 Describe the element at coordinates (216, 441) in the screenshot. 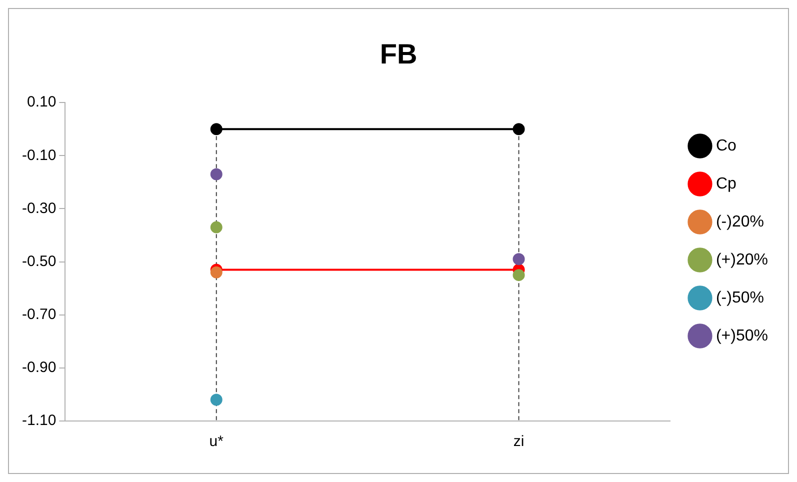

I see `x-tick-label: u*` at that location.